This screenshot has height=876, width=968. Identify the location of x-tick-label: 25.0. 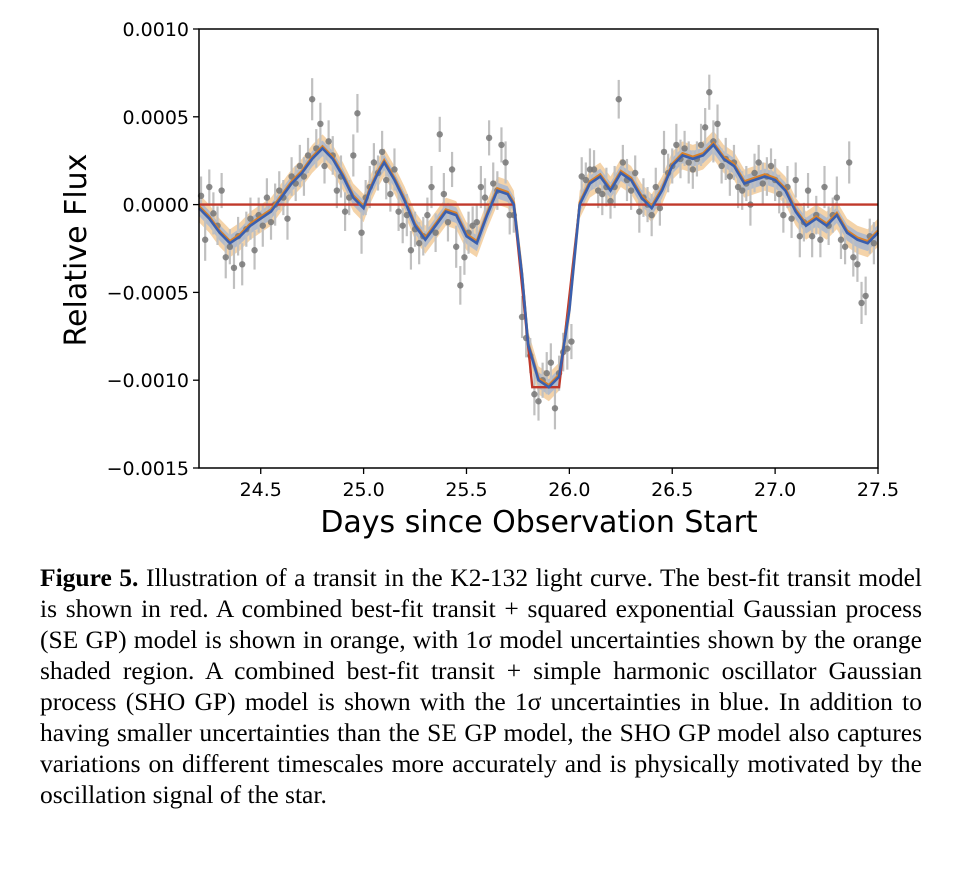
(363, 490).